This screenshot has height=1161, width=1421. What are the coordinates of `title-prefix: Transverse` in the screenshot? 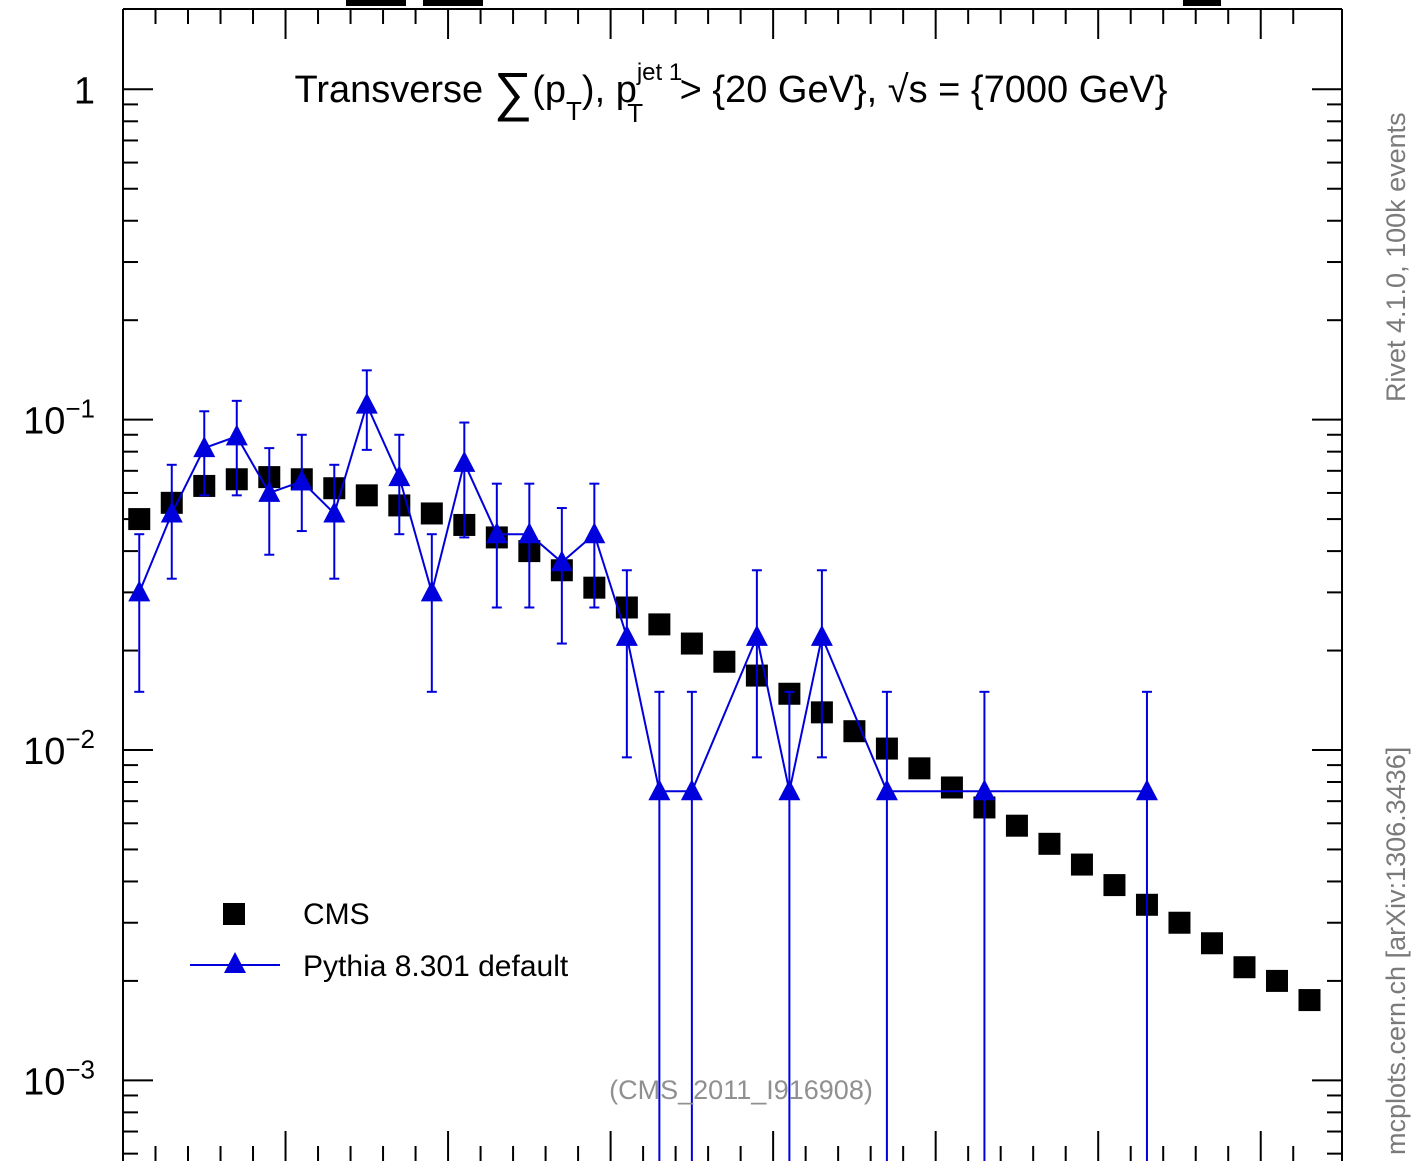 It's located at (394, 90).